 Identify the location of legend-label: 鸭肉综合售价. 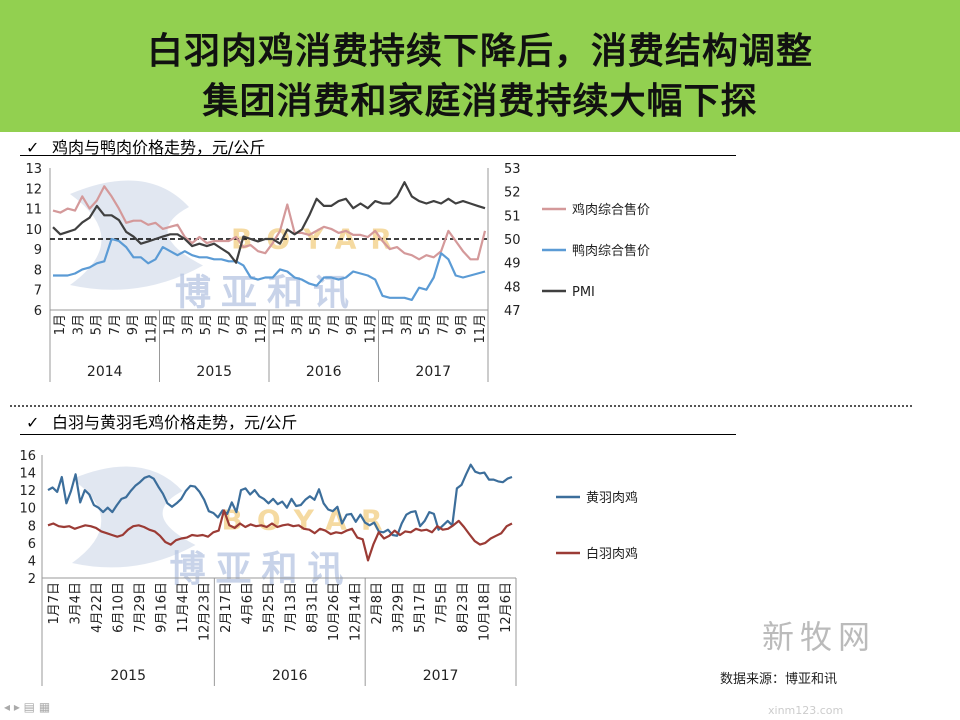
(611, 251).